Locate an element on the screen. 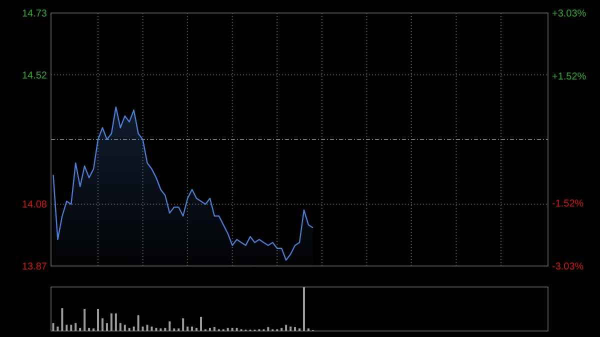 The image size is (600, 337). y-tick-label: 14.73 is located at coordinates (35, 14).